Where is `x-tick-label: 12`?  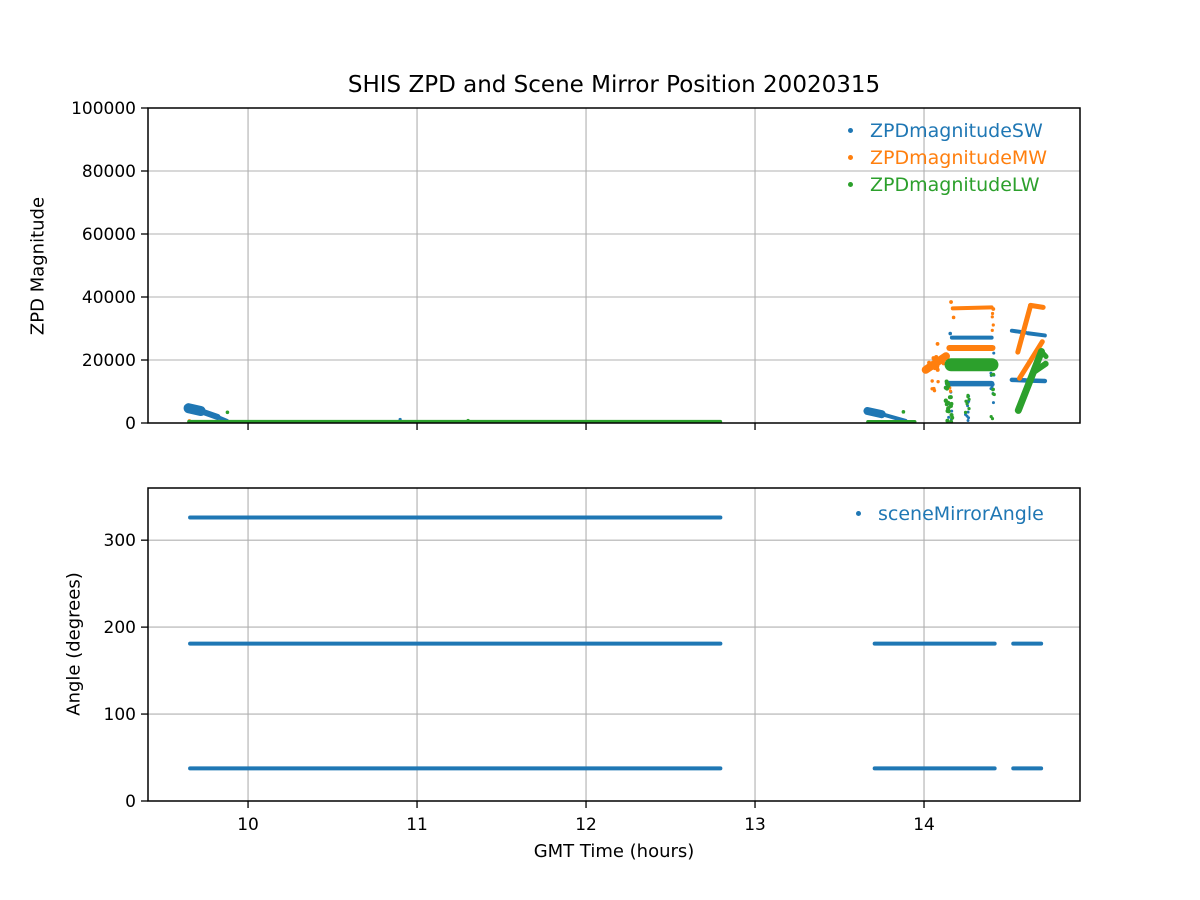
x-tick-label: 12 is located at coordinates (586, 825).